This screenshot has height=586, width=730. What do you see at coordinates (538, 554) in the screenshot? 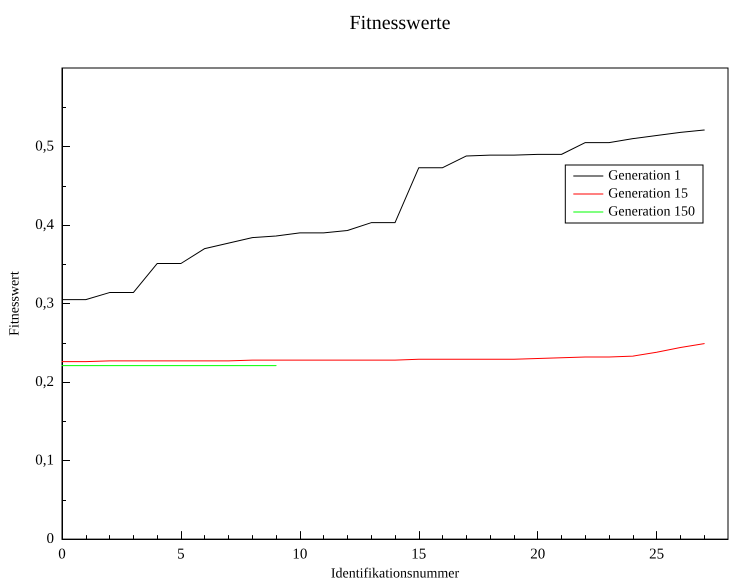
I see `x-tick-label: 20` at bounding box center [538, 554].